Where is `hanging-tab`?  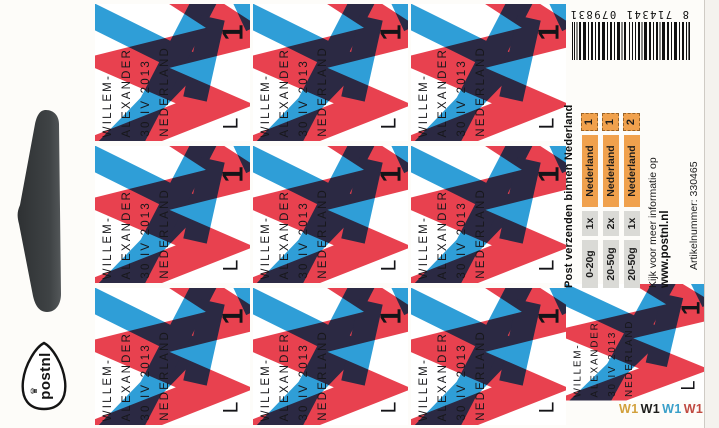 hanging-tab is located at coordinates (39, 211).